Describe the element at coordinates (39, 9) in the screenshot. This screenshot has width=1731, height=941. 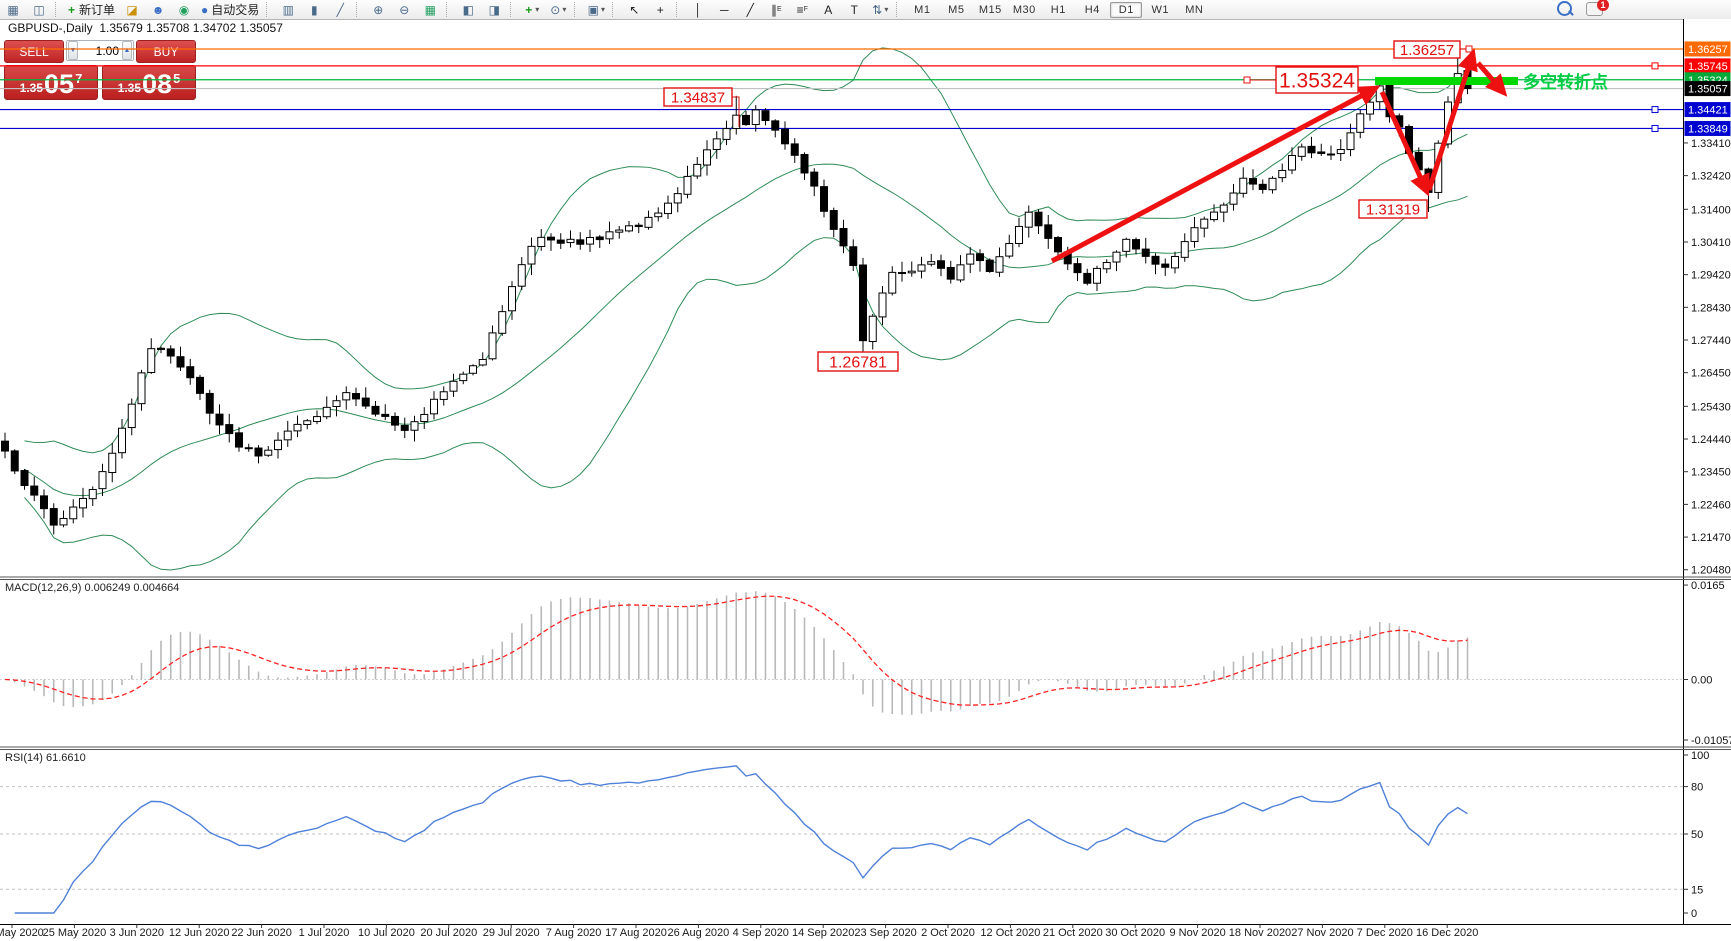
I see `tick-chart-icon: ◫` at that location.